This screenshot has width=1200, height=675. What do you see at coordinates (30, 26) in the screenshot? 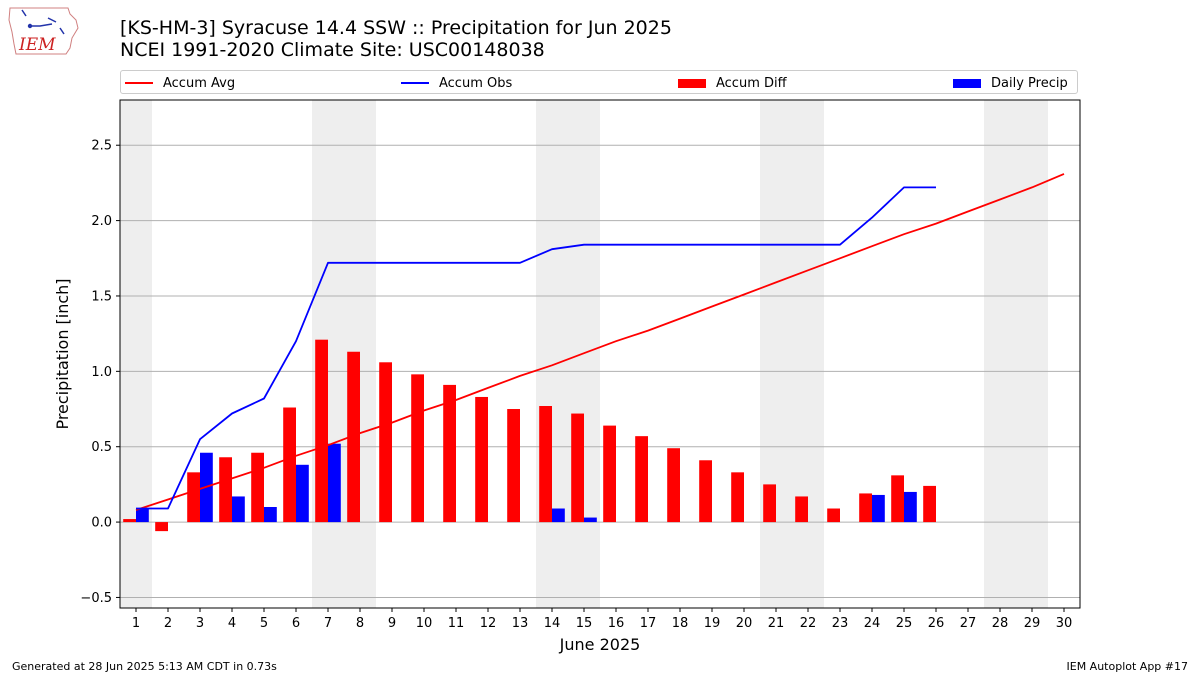
I see `logo-dot` at bounding box center [30, 26].